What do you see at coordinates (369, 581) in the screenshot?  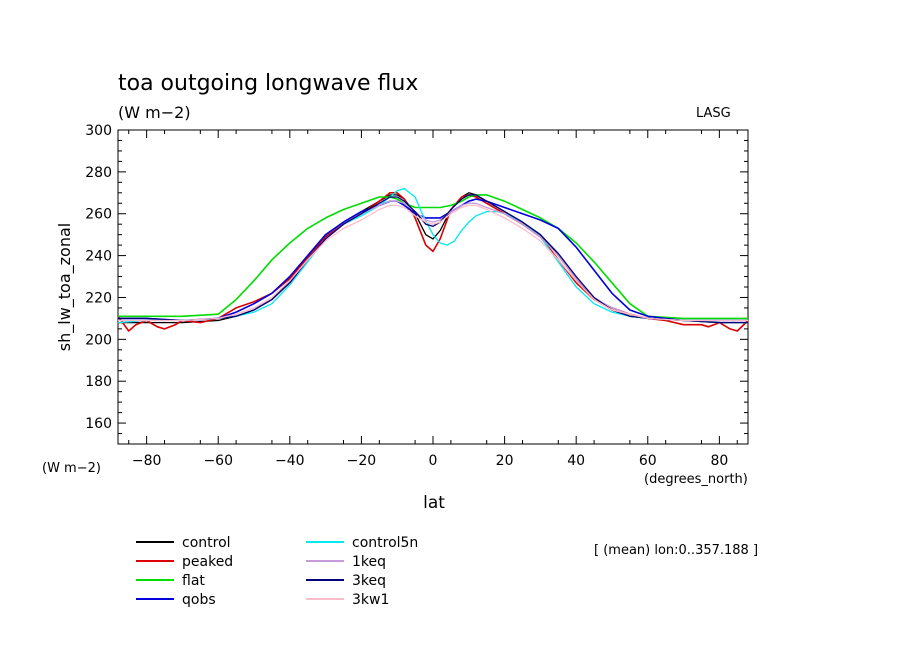 I see `legend-label-3keq: 3keq` at bounding box center [369, 581].